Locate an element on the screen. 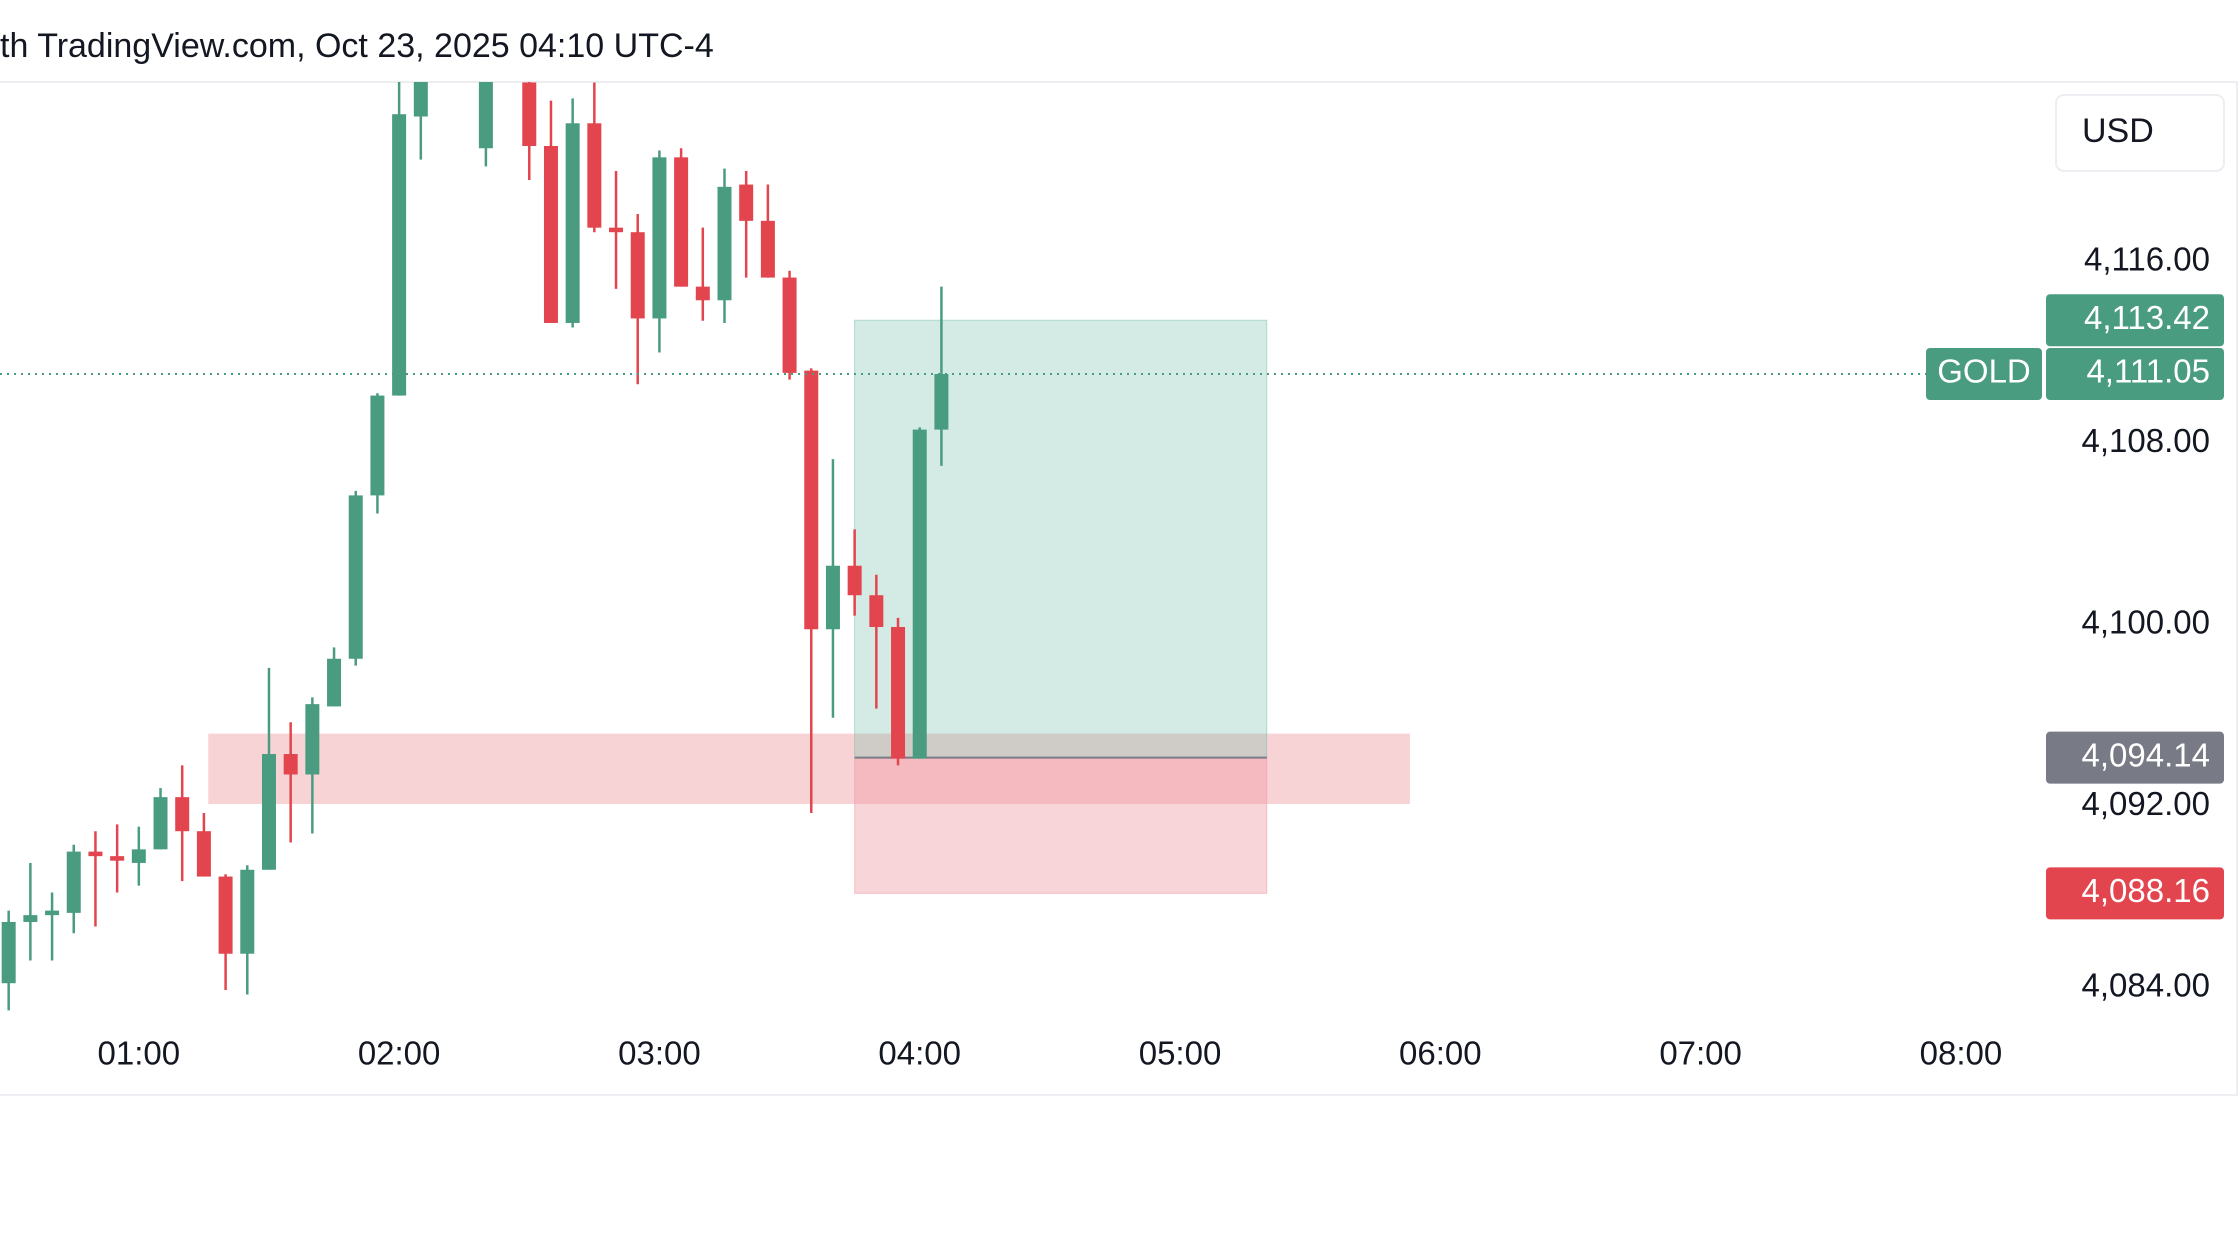  x-tick-label: 02:00 is located at coordinates (399, 1053).